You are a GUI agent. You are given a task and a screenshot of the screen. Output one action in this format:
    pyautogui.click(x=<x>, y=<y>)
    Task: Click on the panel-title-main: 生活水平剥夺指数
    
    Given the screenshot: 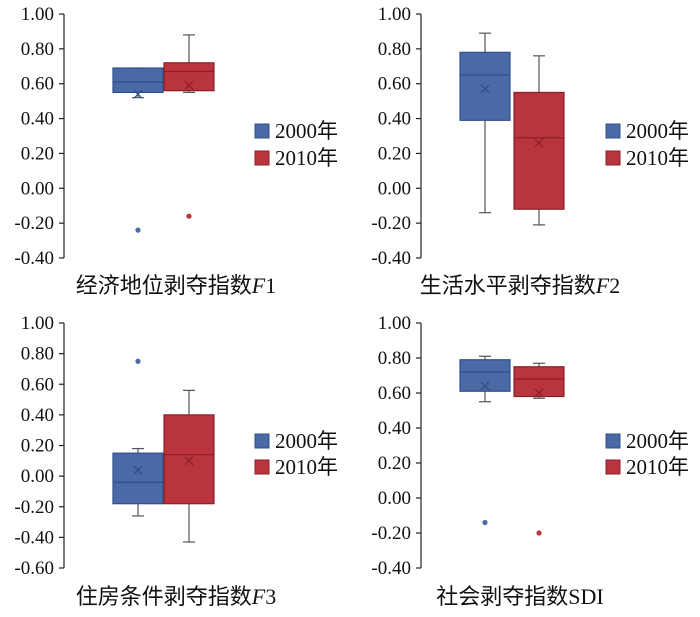 What is the action you would take?
    pyautogui.click(x=508, y=285)
    